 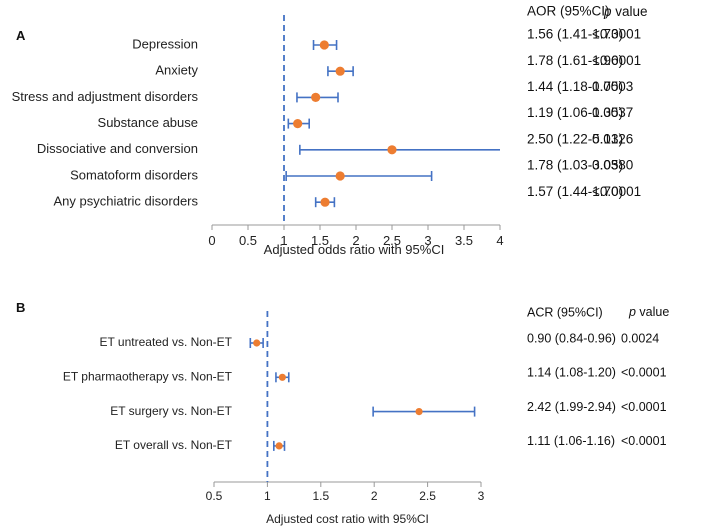 I want to click on row-label: Substance abuse, so click(x=148, y=122).